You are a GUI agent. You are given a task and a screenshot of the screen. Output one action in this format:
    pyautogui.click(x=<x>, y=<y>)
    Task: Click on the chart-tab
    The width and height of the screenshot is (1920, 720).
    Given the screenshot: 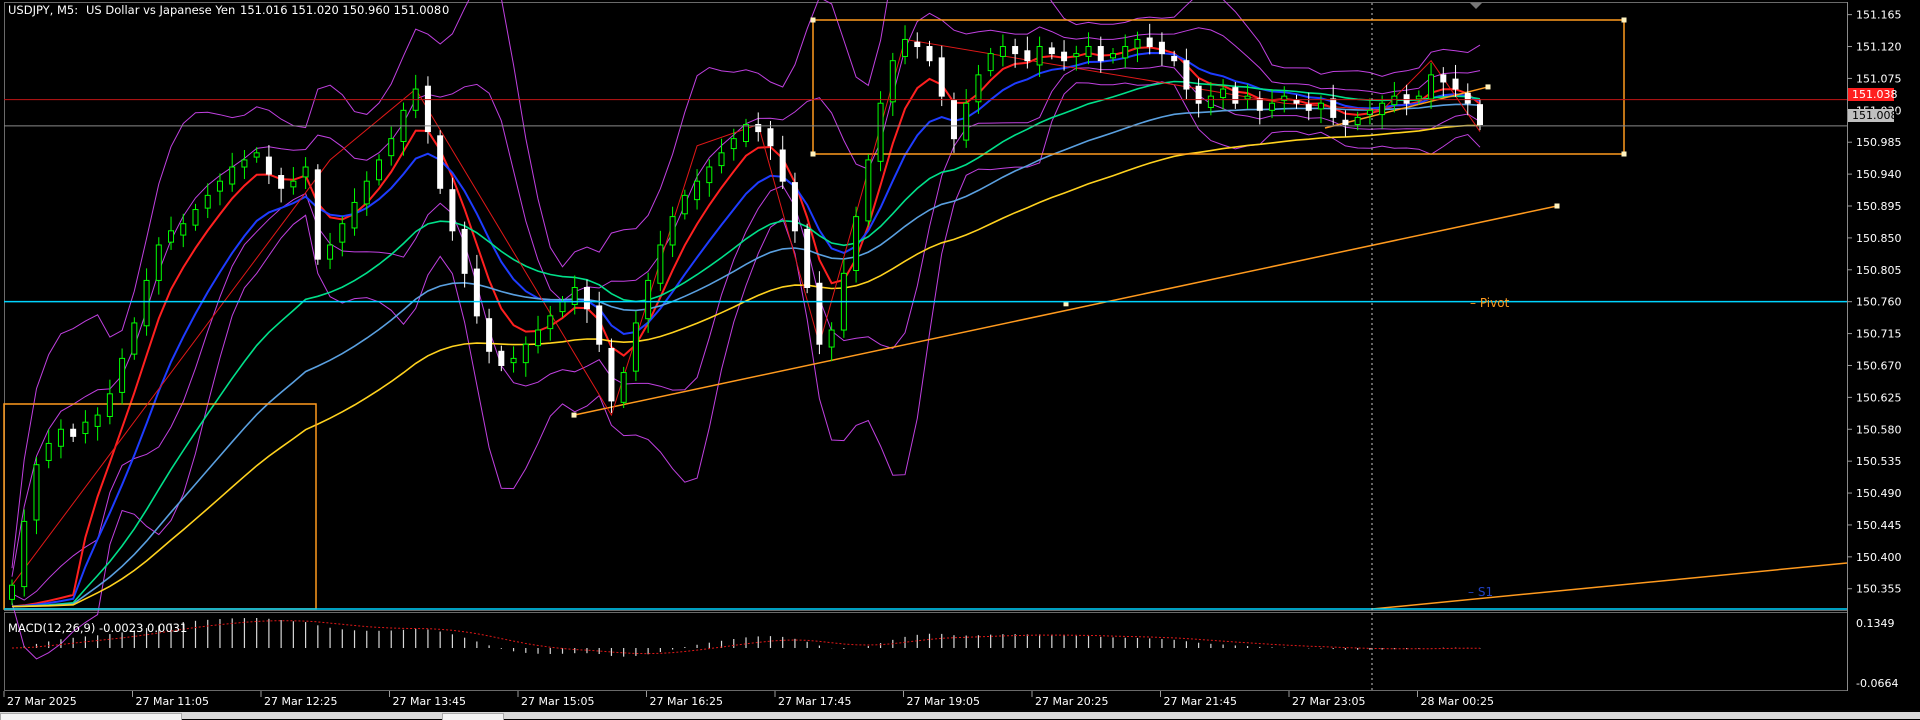 What is the action you would take?
    pyautogui.click(x=473, y=716)
    